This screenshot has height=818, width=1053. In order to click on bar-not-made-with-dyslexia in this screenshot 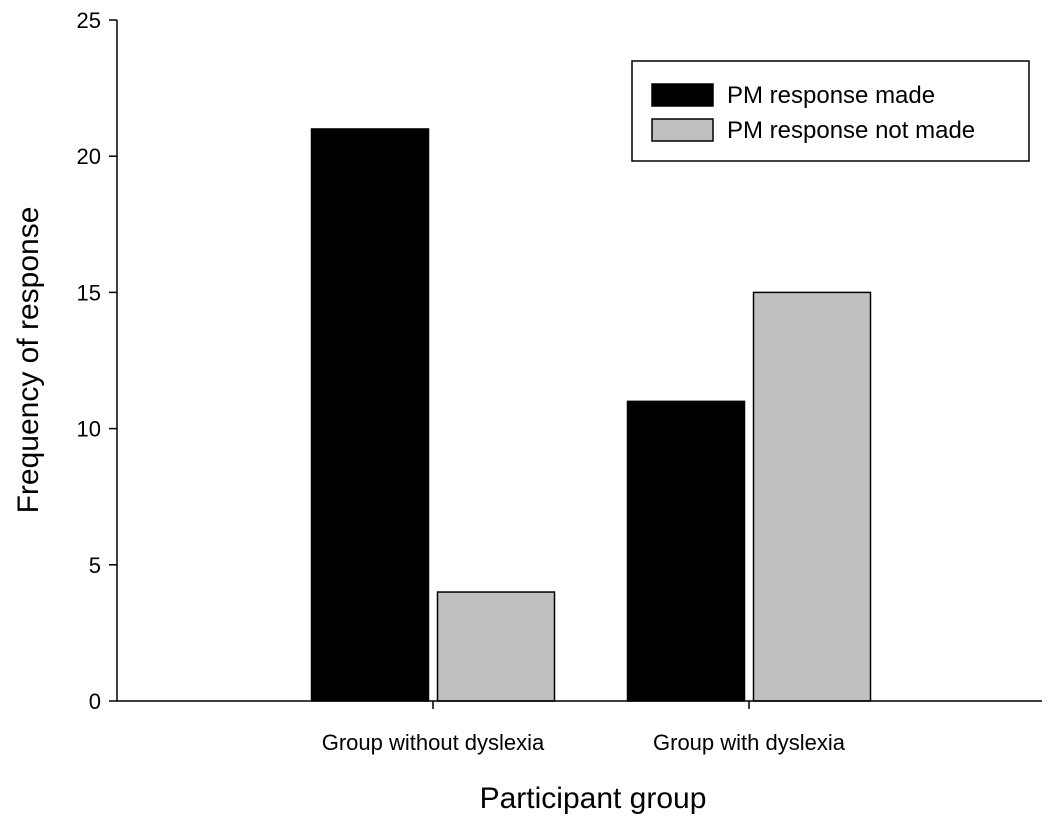, I will do `click(812, 496)`.